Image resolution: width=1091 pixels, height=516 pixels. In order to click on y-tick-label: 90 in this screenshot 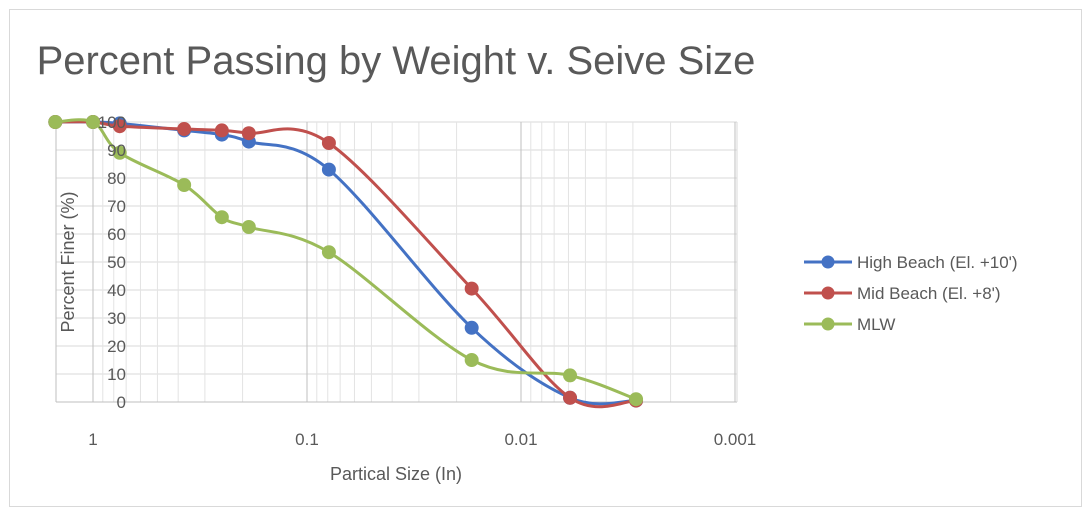, I will do `click(116, 150)`.